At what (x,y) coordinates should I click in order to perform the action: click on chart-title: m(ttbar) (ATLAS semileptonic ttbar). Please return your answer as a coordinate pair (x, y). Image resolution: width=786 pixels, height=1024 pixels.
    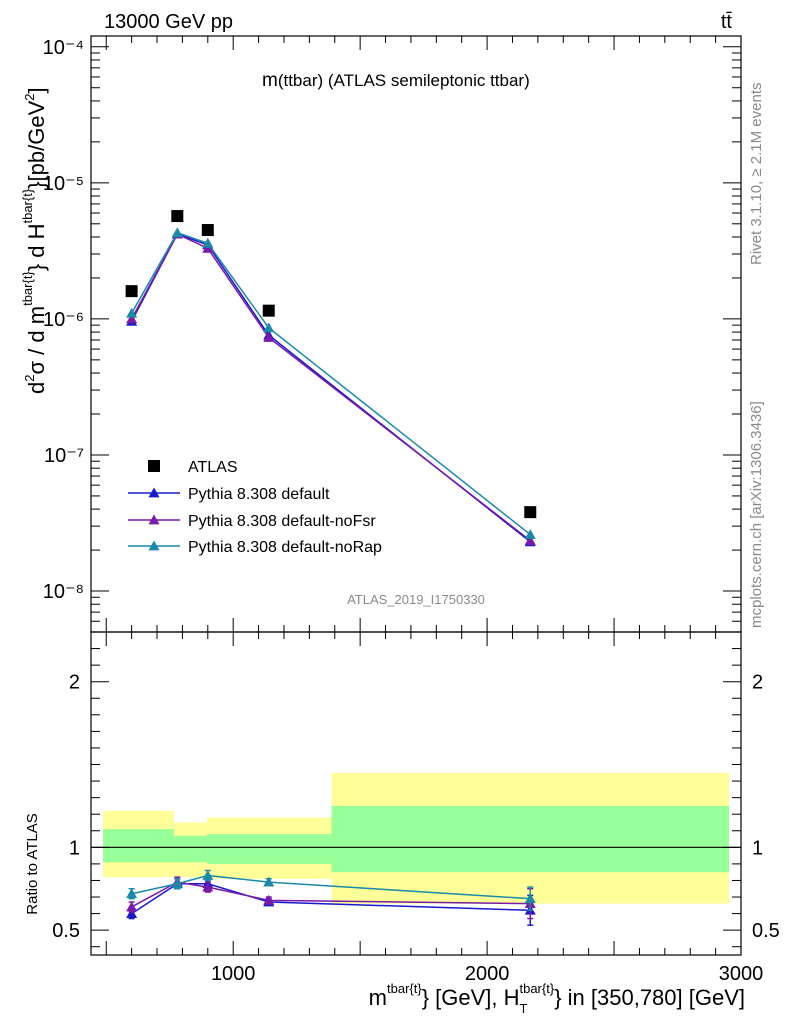
    Looking at the image, I should click on (396, 80).